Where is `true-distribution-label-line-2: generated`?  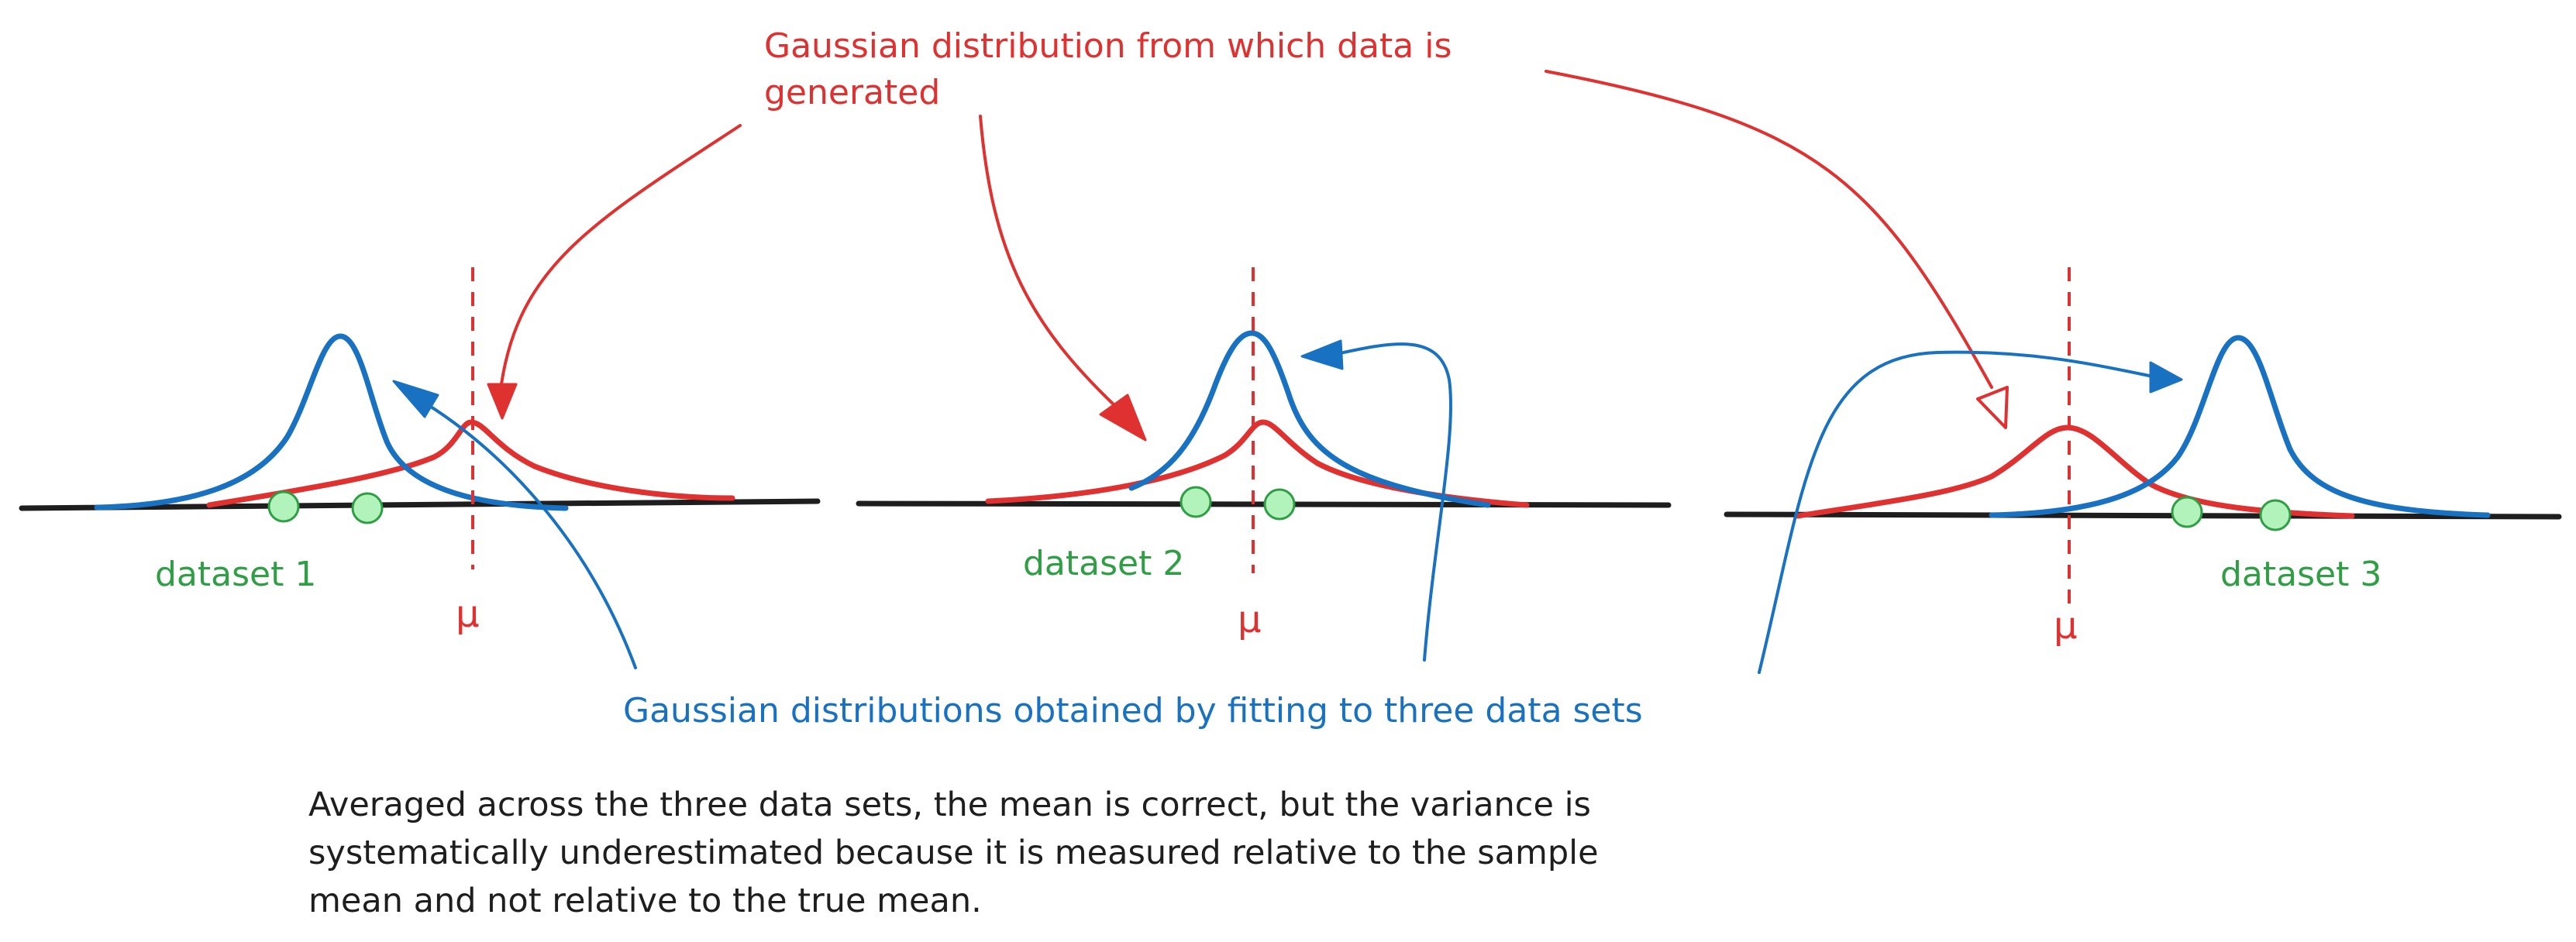
true-distribution-label-line-2: generated is located at coordinates (852, 92).